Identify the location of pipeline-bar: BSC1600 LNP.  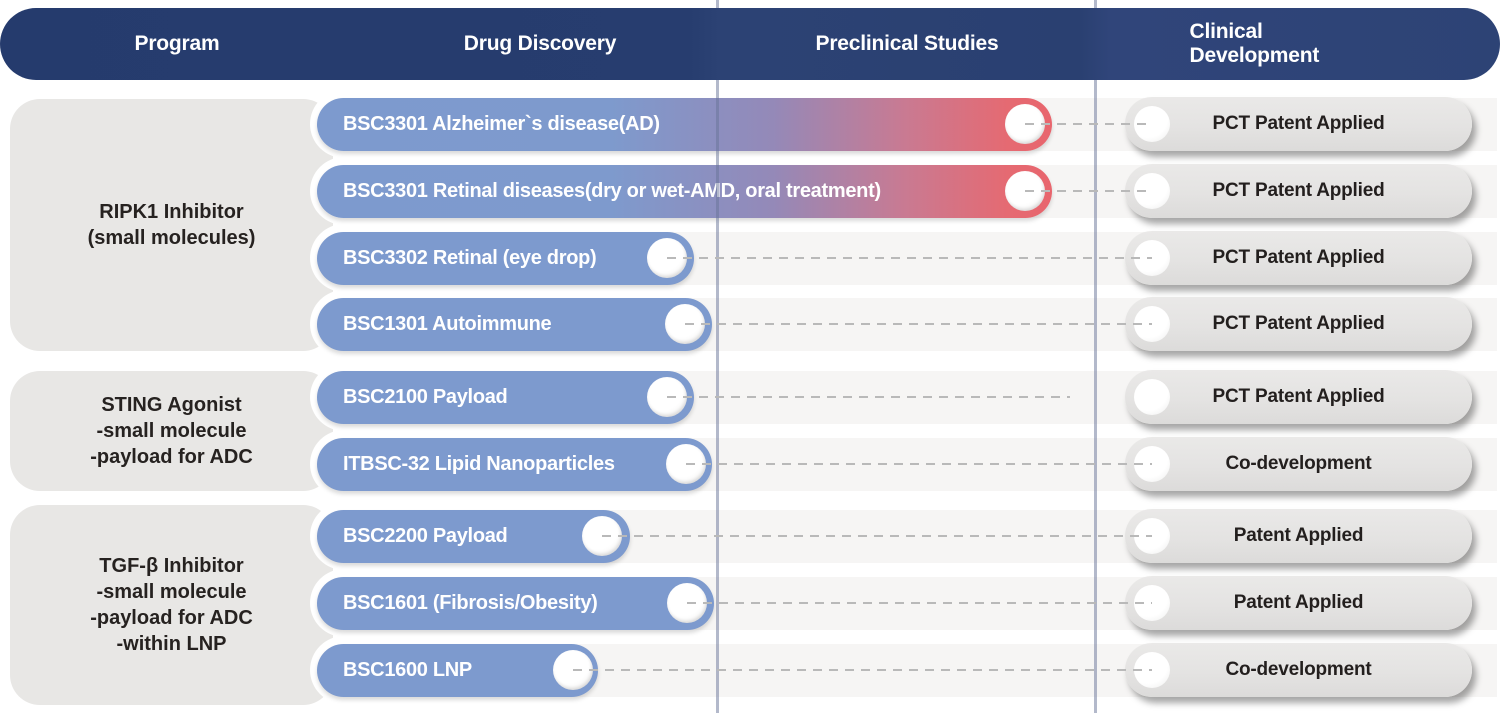
(457, 670).